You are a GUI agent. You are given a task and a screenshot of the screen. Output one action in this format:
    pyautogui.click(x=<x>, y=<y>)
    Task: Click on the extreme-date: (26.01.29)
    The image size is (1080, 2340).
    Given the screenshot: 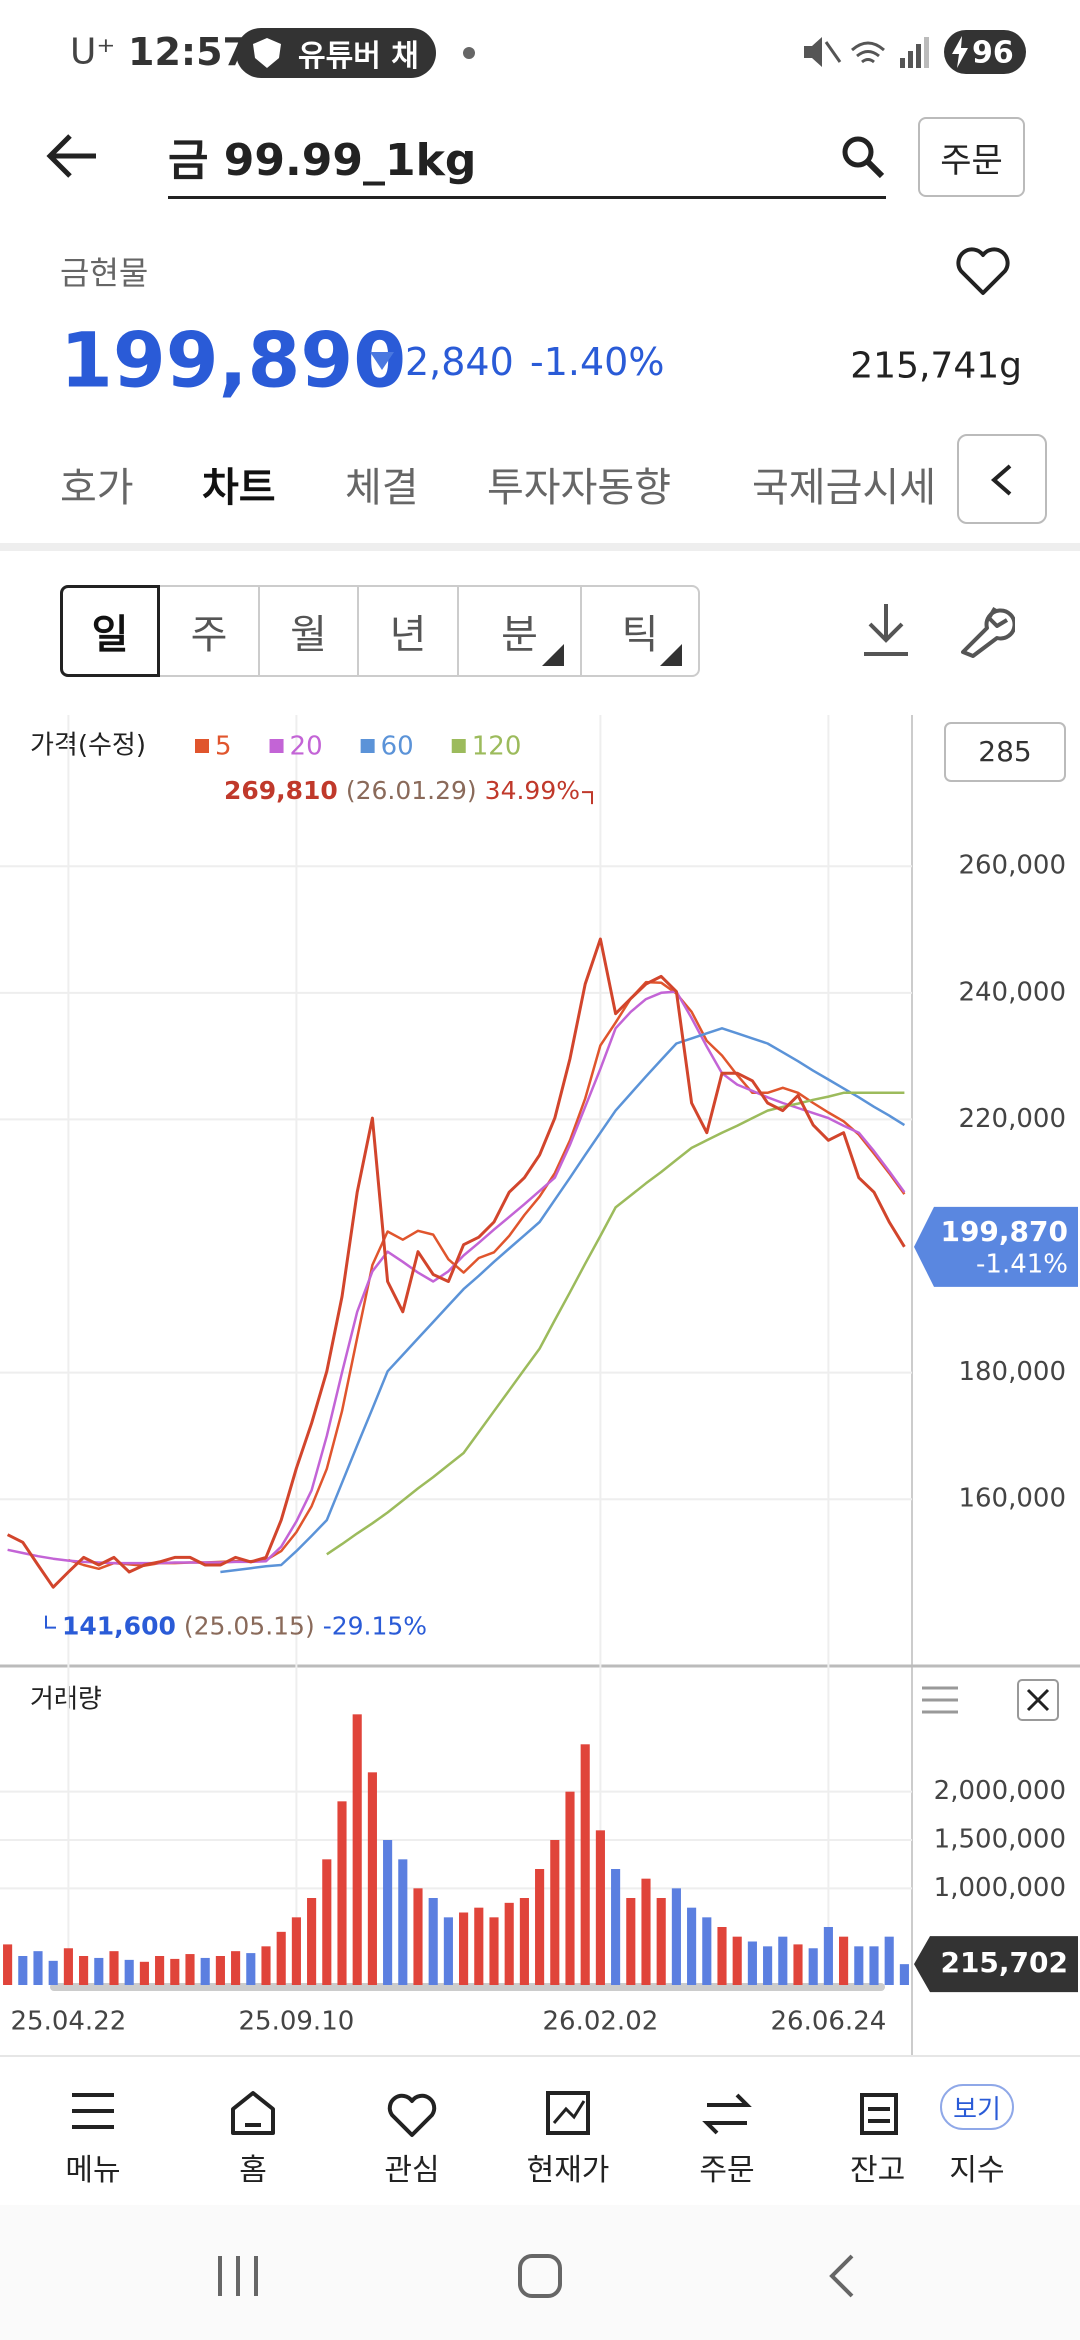 What is the action you would take?
    pyautogui.click(x=411, y=790)
    